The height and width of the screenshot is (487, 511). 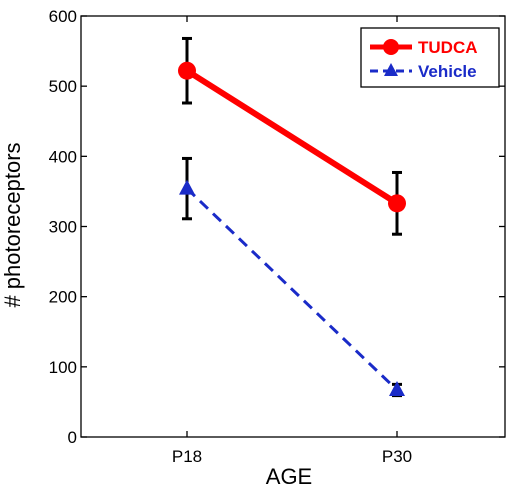 I want to click on tudca-legend-marker, so click(x=391, y=47).